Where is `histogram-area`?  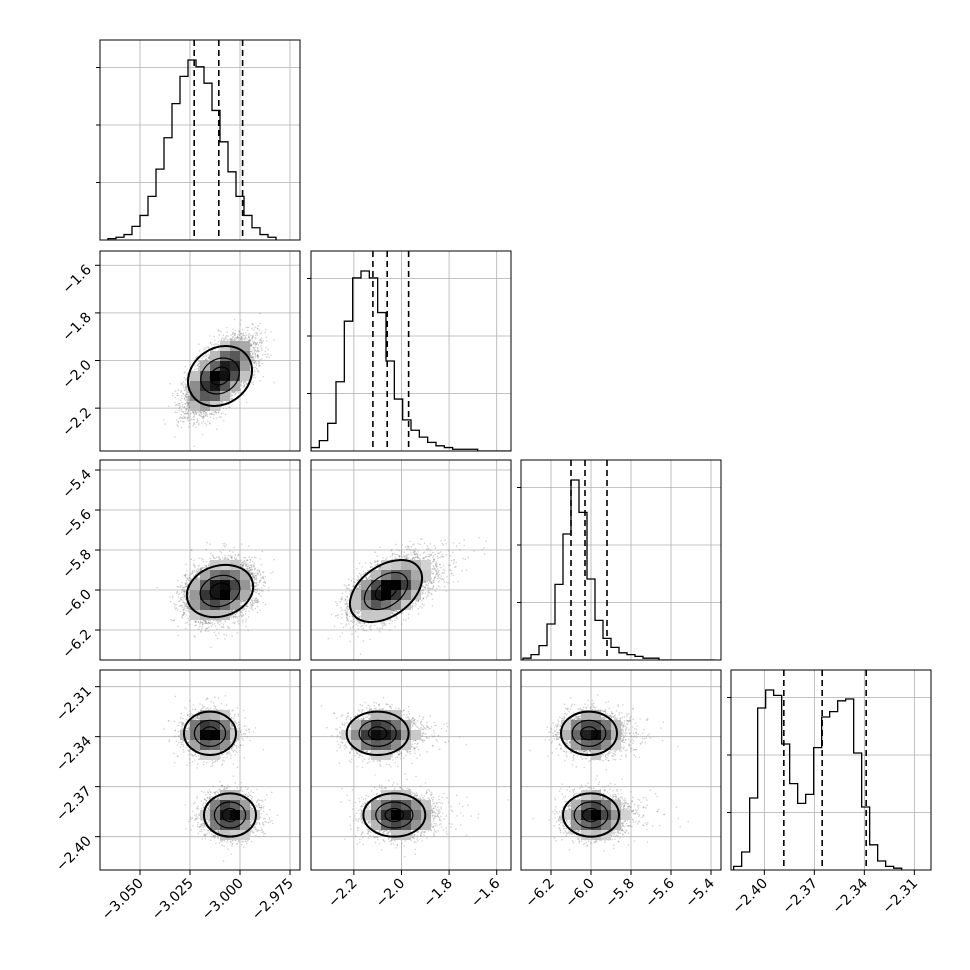
histogram-area is located at coordinates (618, 560).